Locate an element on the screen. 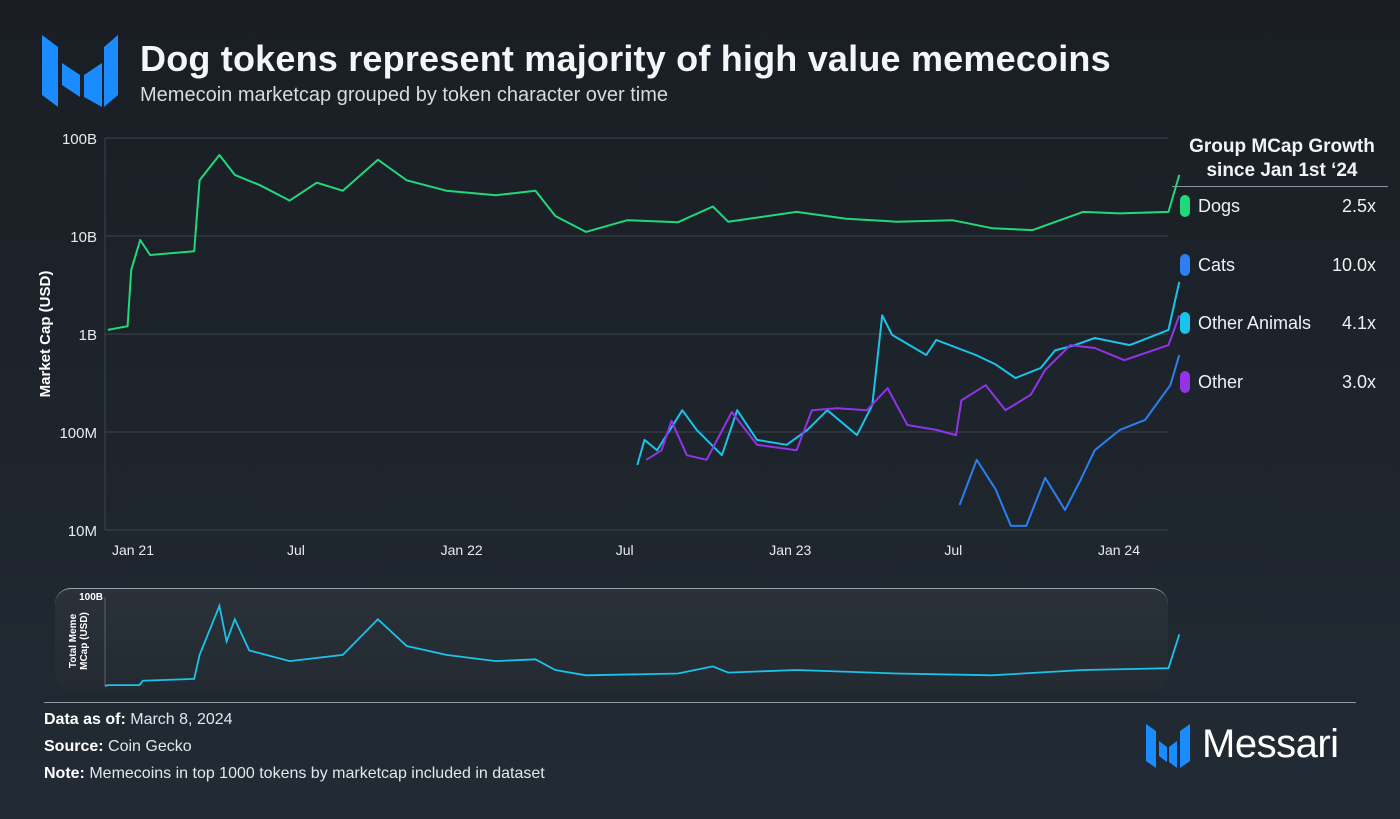 The width and height of the screenshot is (1400, 819). total-mcap-panel is located at coordinates (611, 639).